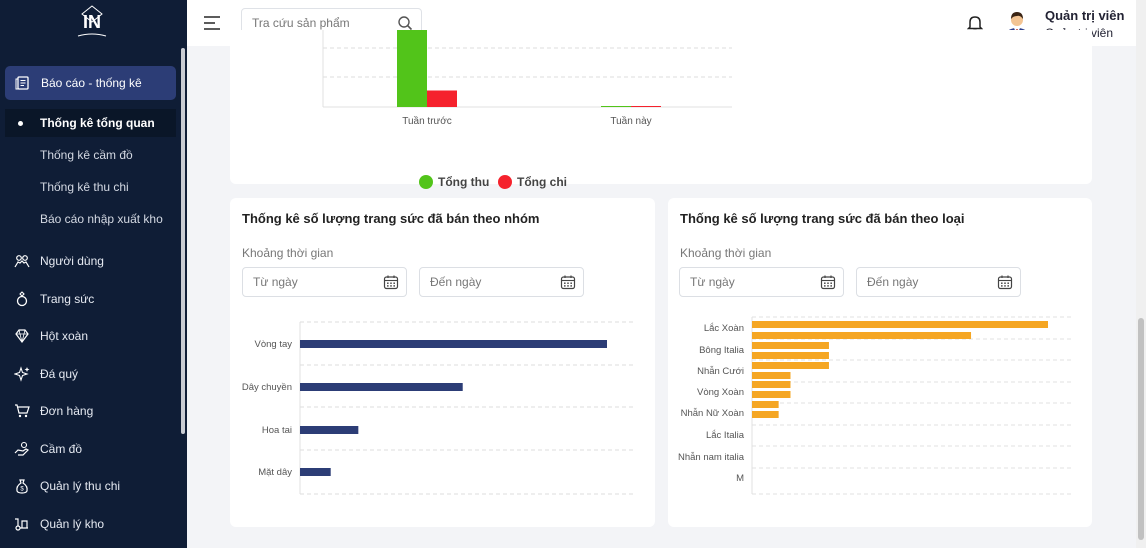 Image resolution: width=1146 pixels, height=548 pixels. I want to click on sidebar-item-jewelry: Trang sức, so click(90, 299).